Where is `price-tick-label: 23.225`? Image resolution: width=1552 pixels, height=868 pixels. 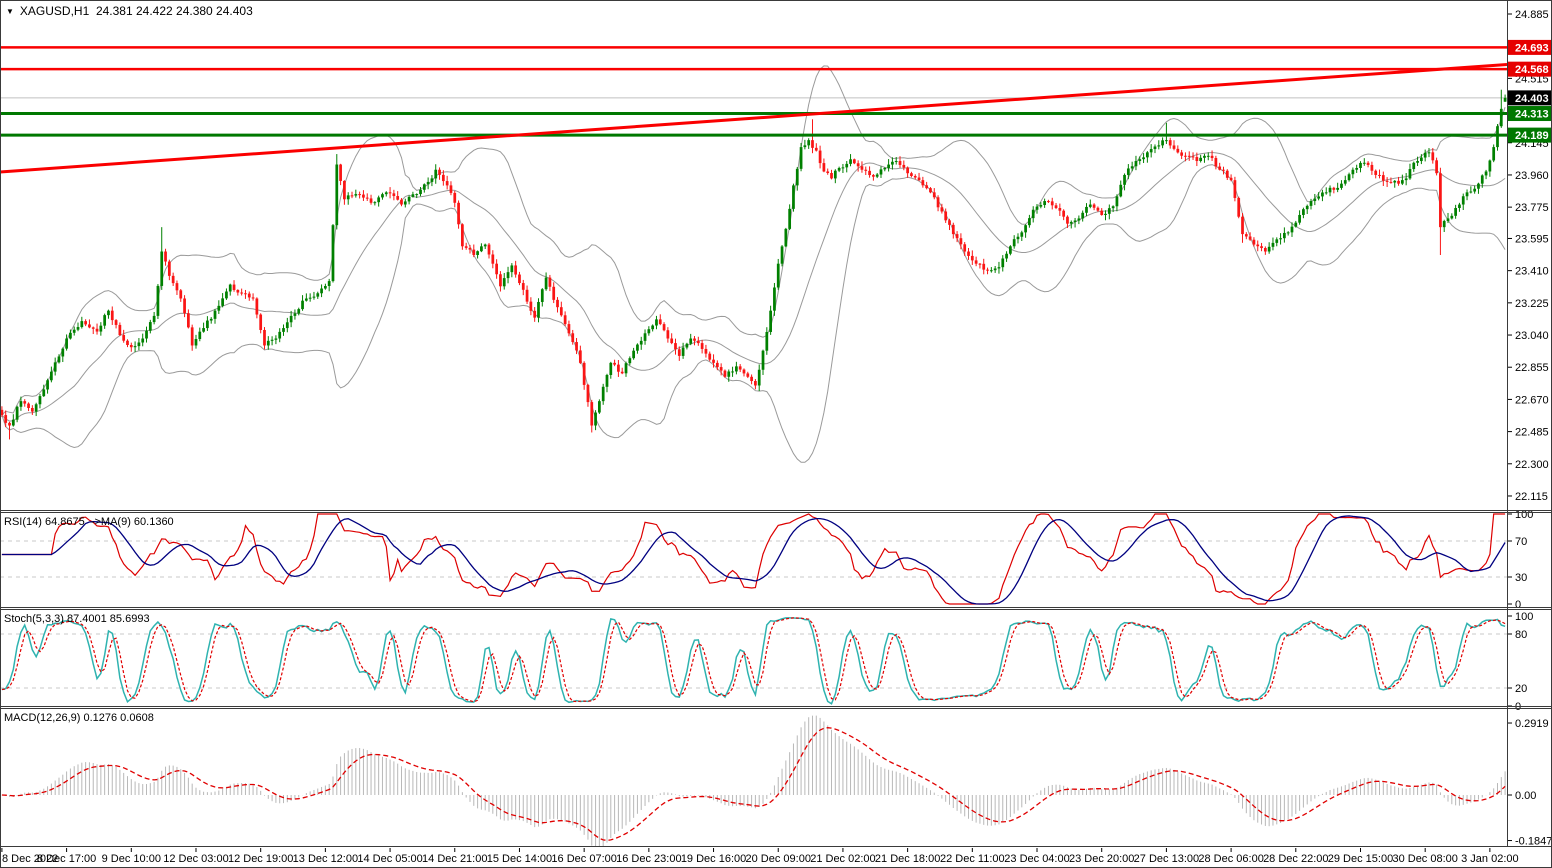
price-tick-label: 23.225 is located at coordinates (1532, 304).